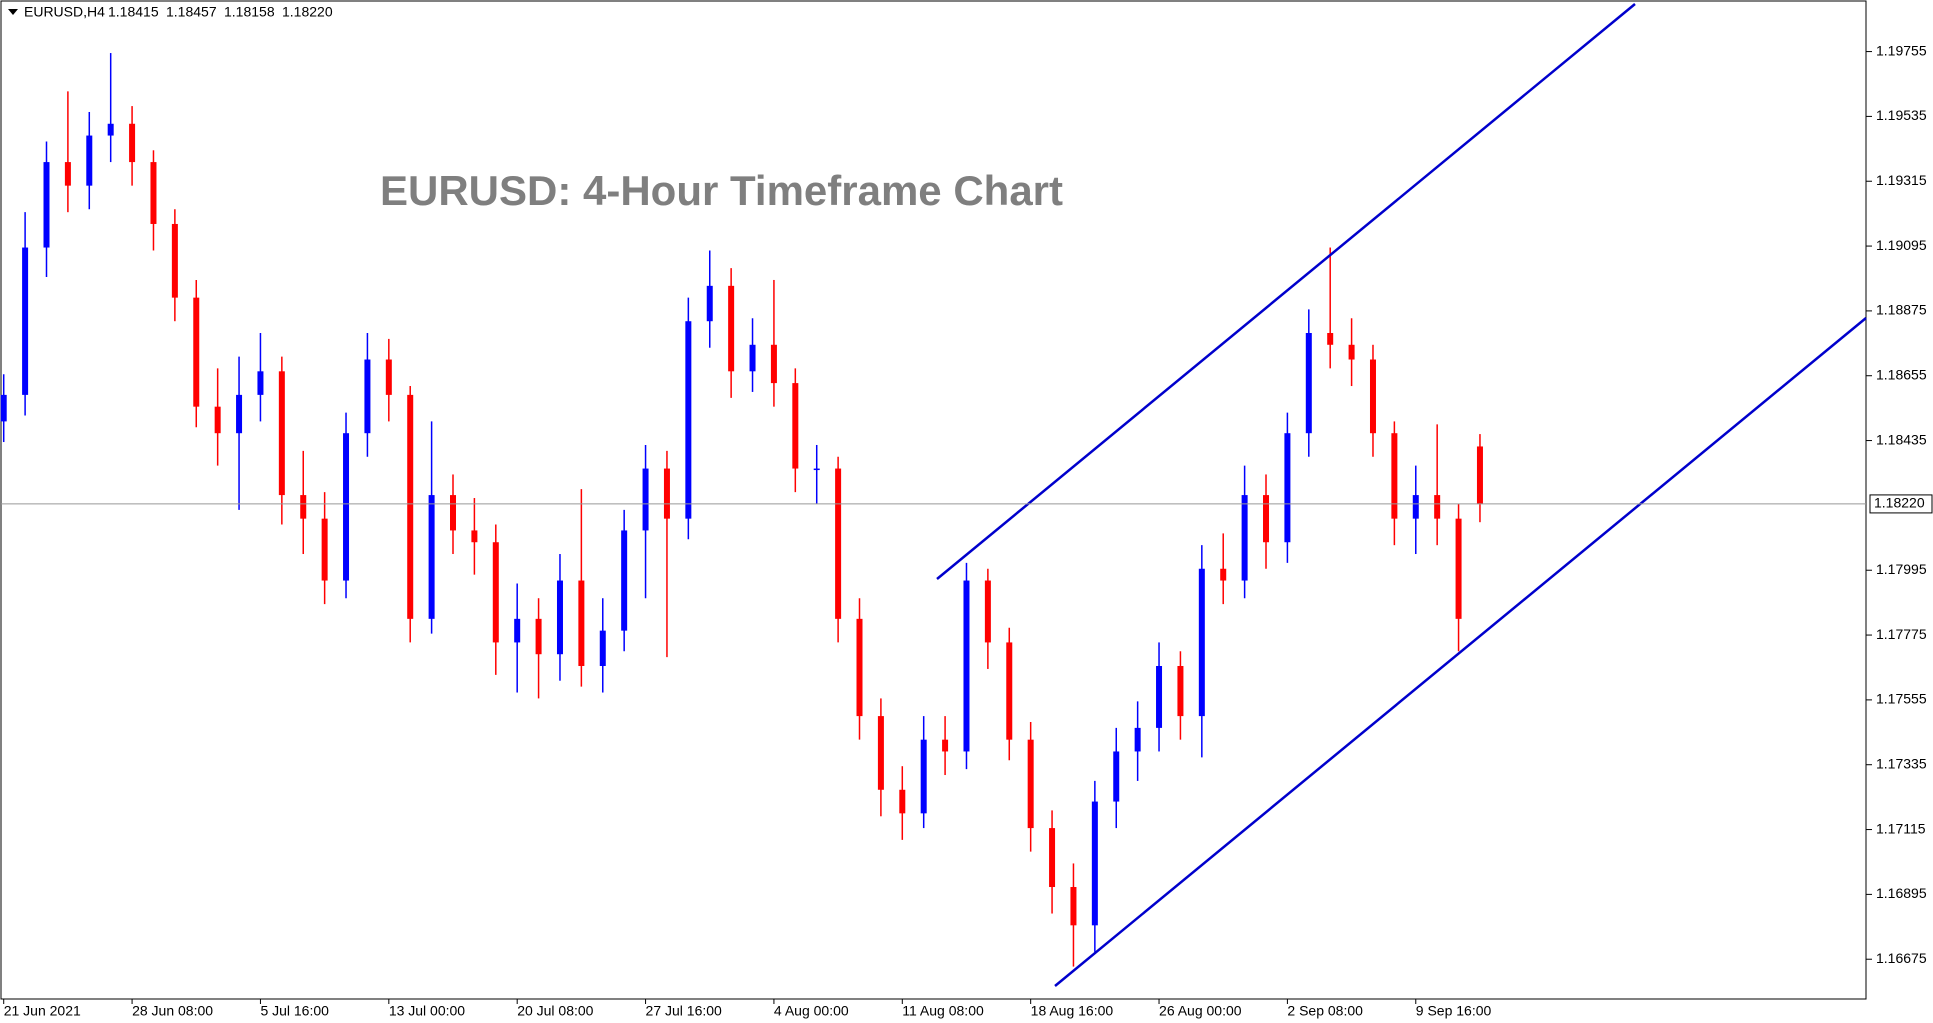 The width and height of the screenshot is (1933, 1023). Describe the element at coordinates (1901, 634) in the screenshot. I see `y-tick-label: 1.17775` at that location.